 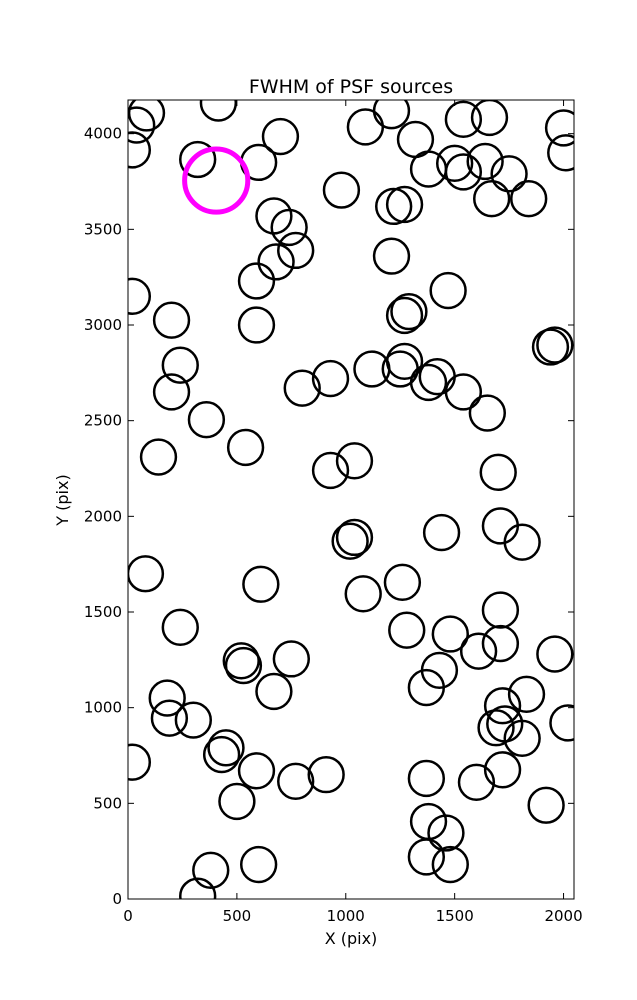 I want to click on y-tick-label: 4000, so click(x=103, y=134).